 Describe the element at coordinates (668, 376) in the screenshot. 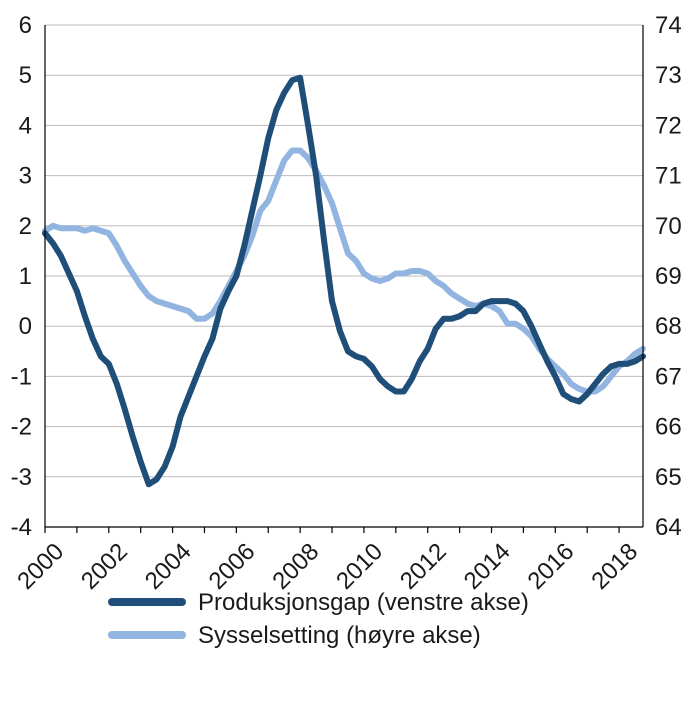

I see `right-tick-label: 67` at that location.